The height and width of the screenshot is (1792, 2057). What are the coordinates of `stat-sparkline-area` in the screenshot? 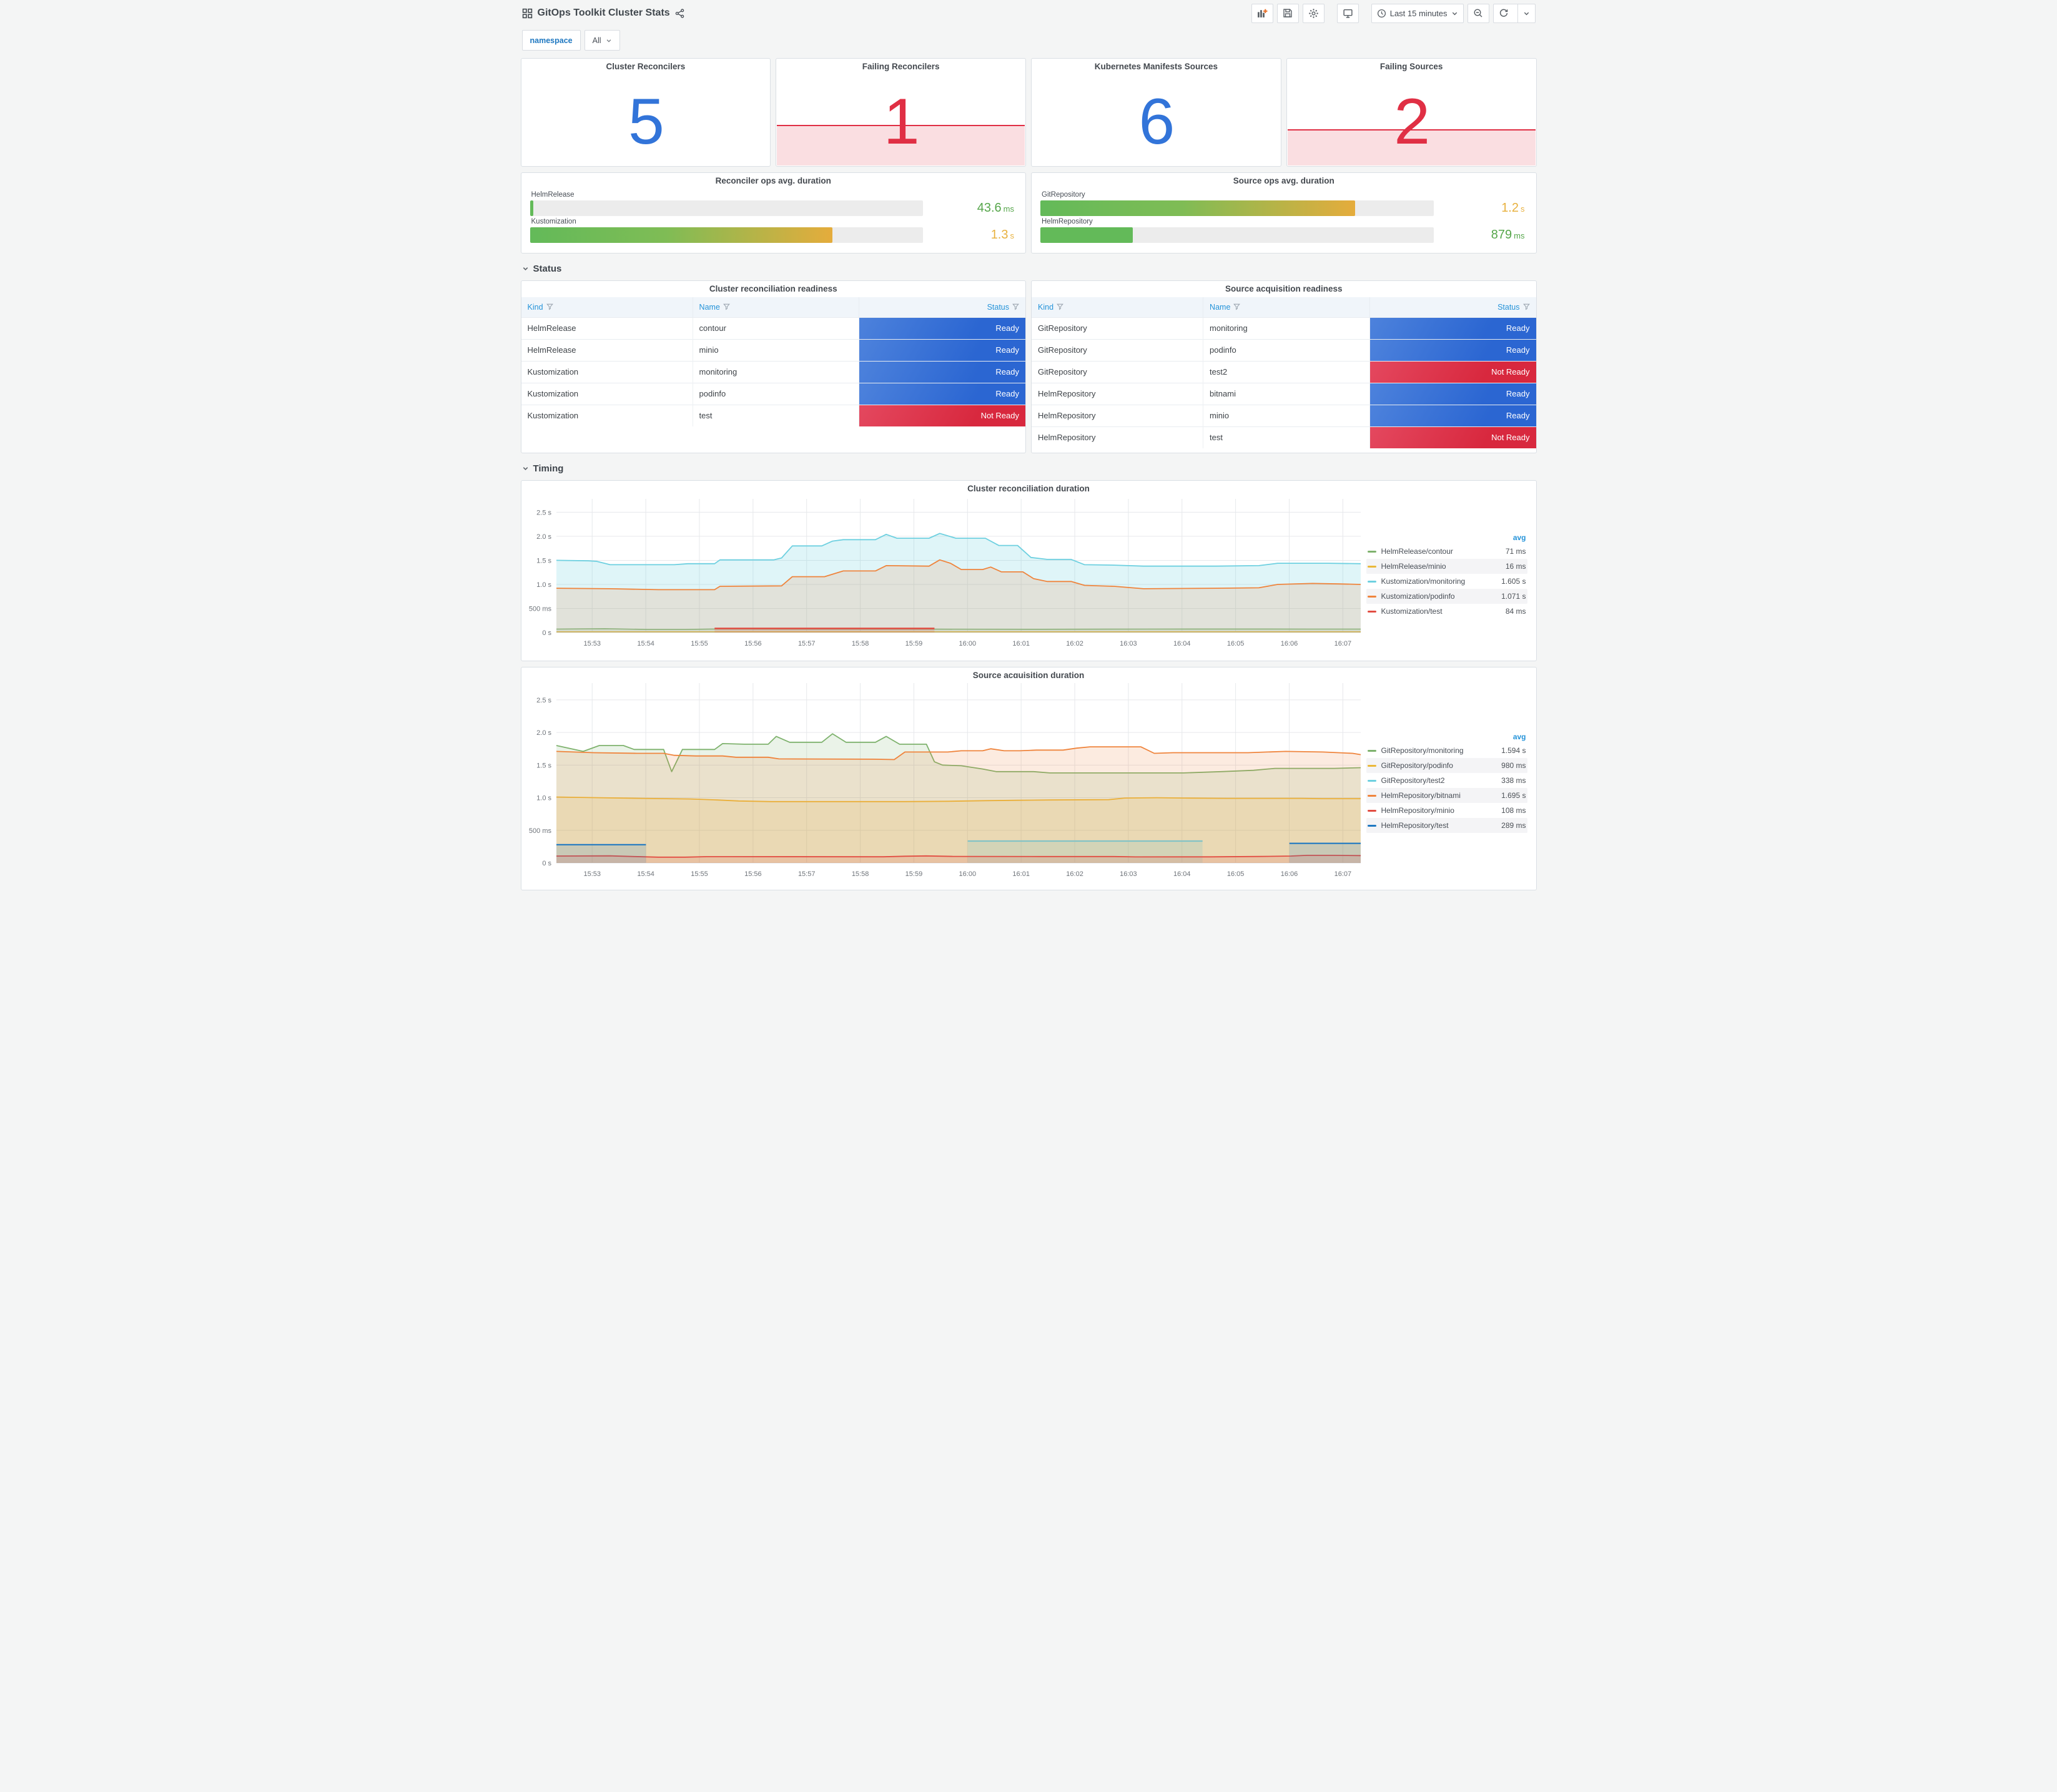 It's located at (1411, 147).